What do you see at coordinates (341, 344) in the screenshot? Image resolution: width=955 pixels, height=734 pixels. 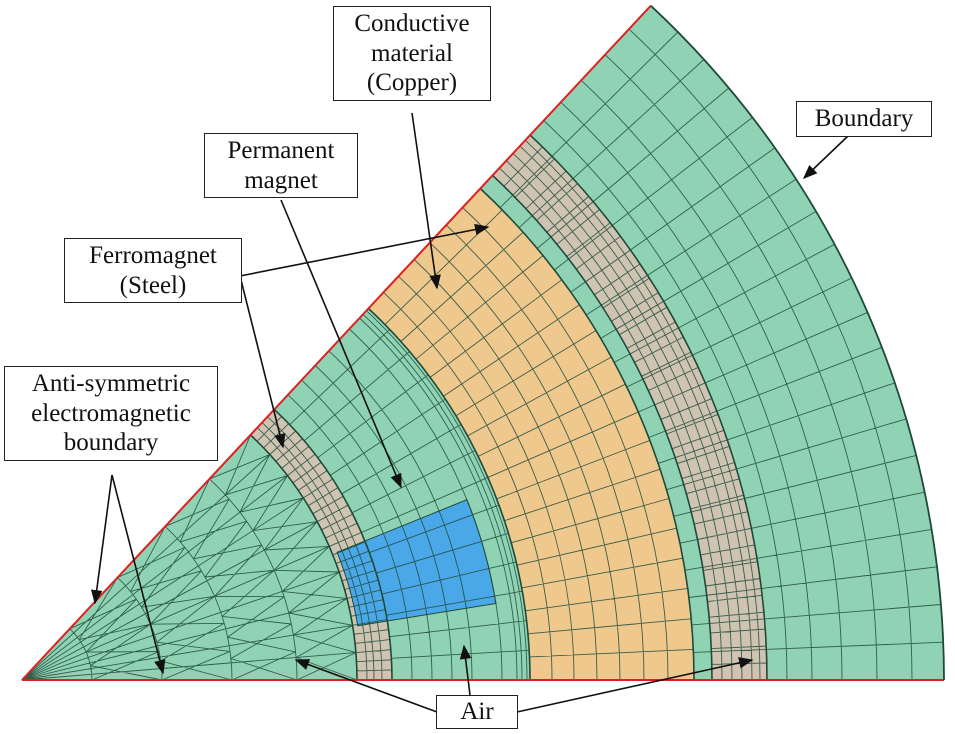 I see `leader-permanent-magnet` at bounding box center [341, 344].